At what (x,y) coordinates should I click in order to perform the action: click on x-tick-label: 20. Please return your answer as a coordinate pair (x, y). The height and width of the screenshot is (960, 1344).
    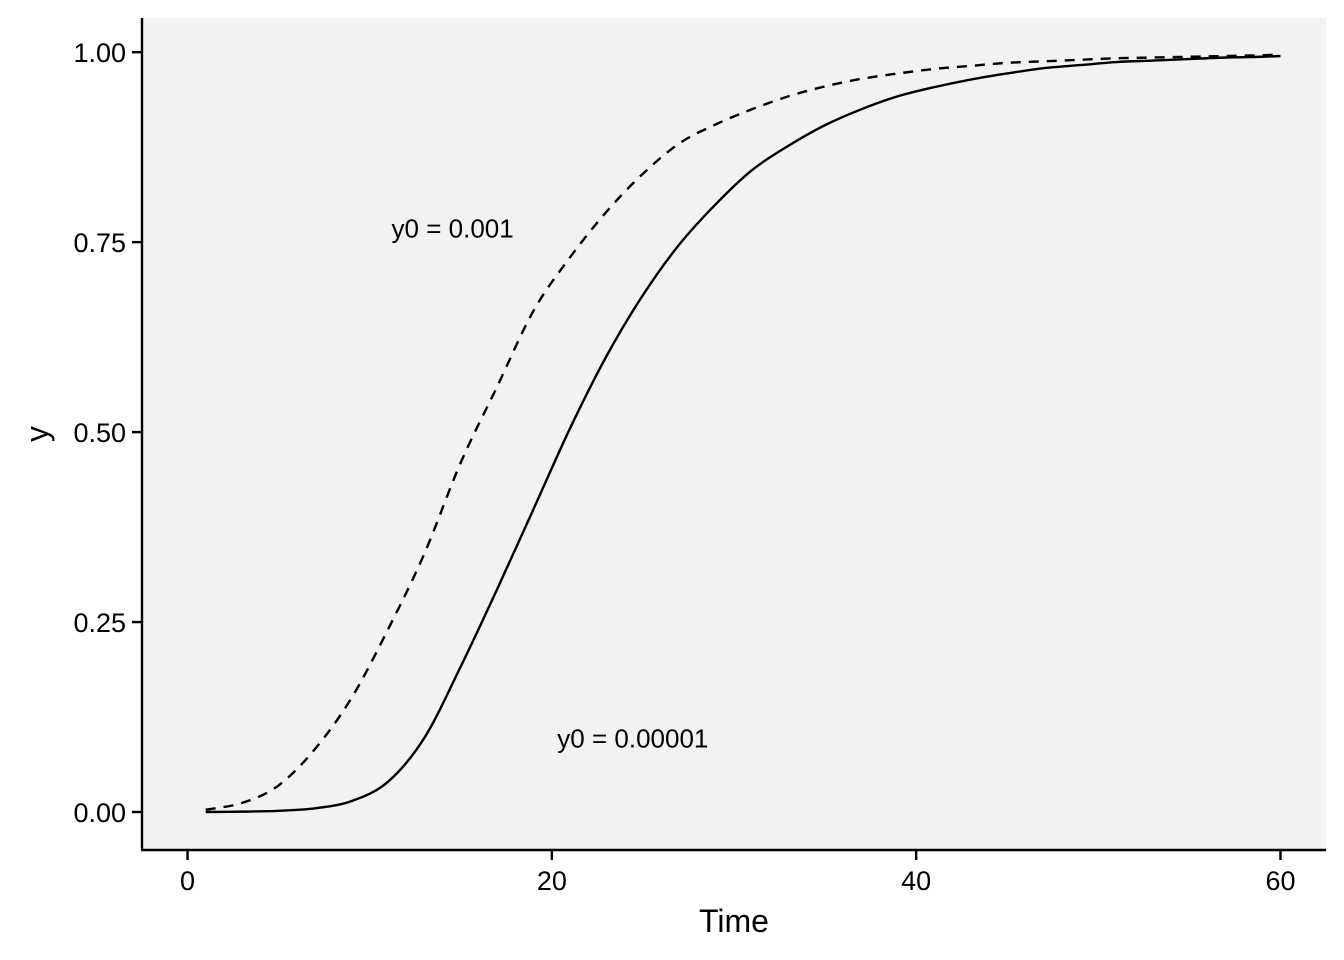
    Looking at the image, I should click on (552, 881).